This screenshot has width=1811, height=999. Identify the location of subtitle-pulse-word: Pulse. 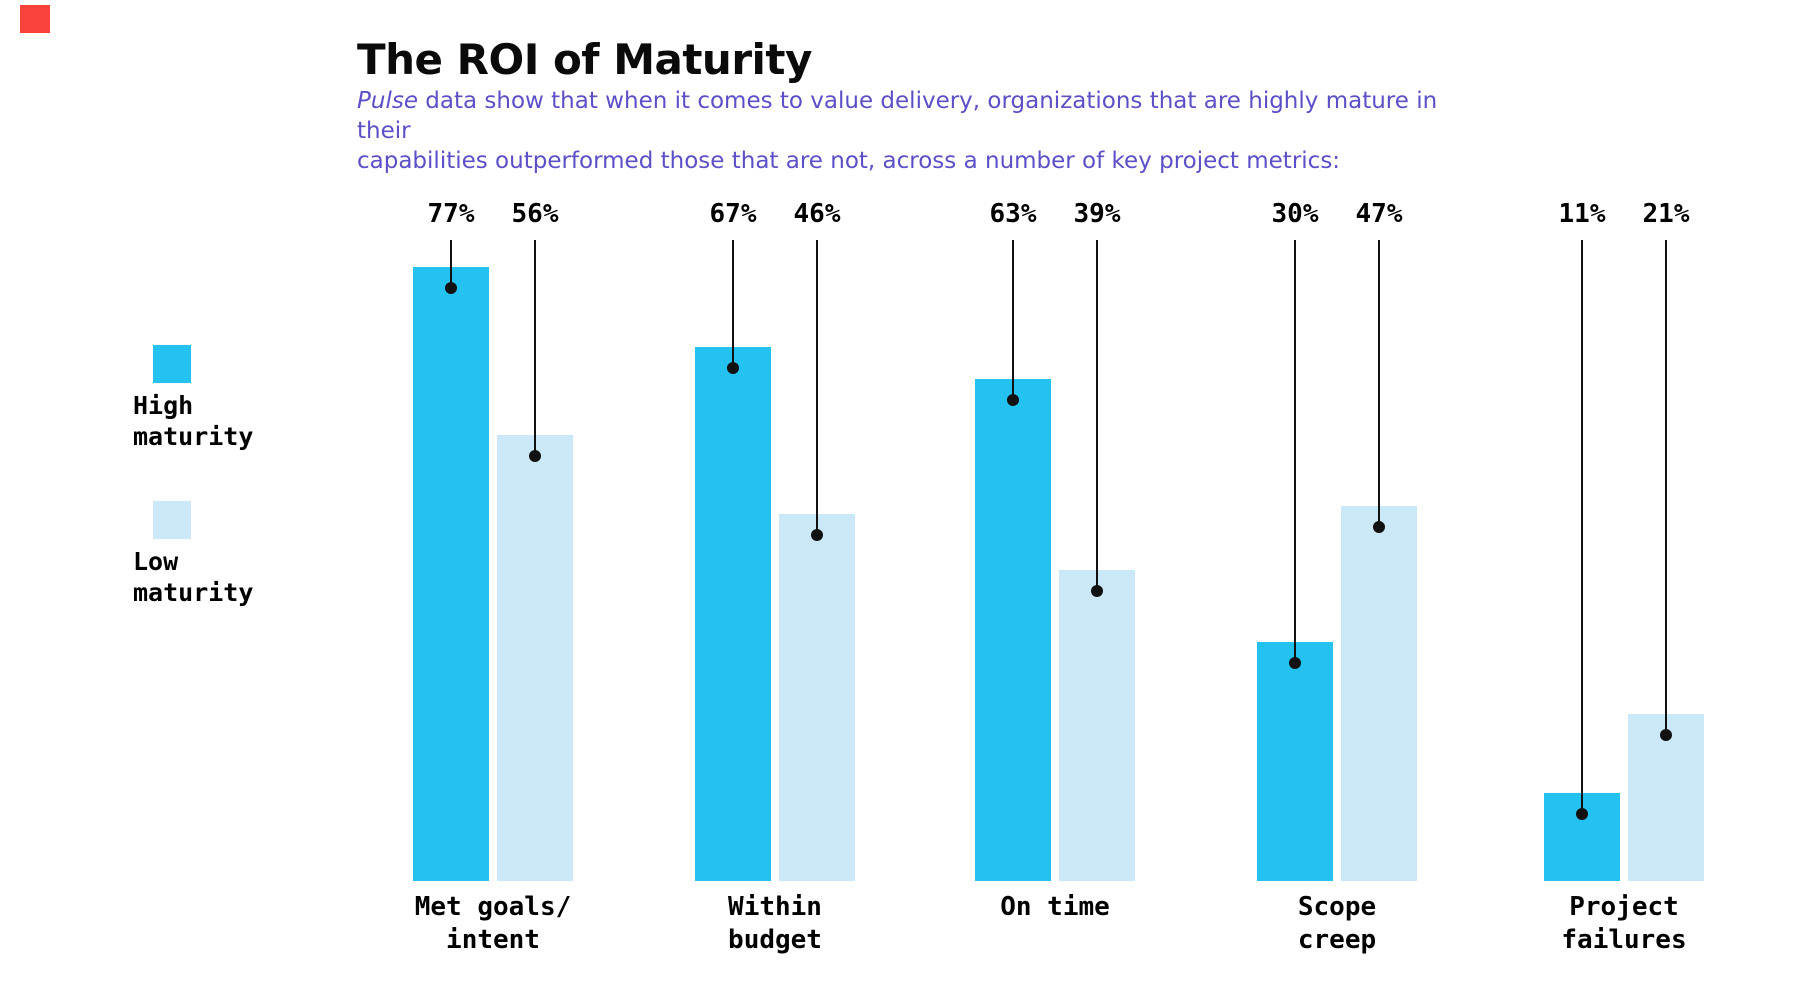
(387, 101).